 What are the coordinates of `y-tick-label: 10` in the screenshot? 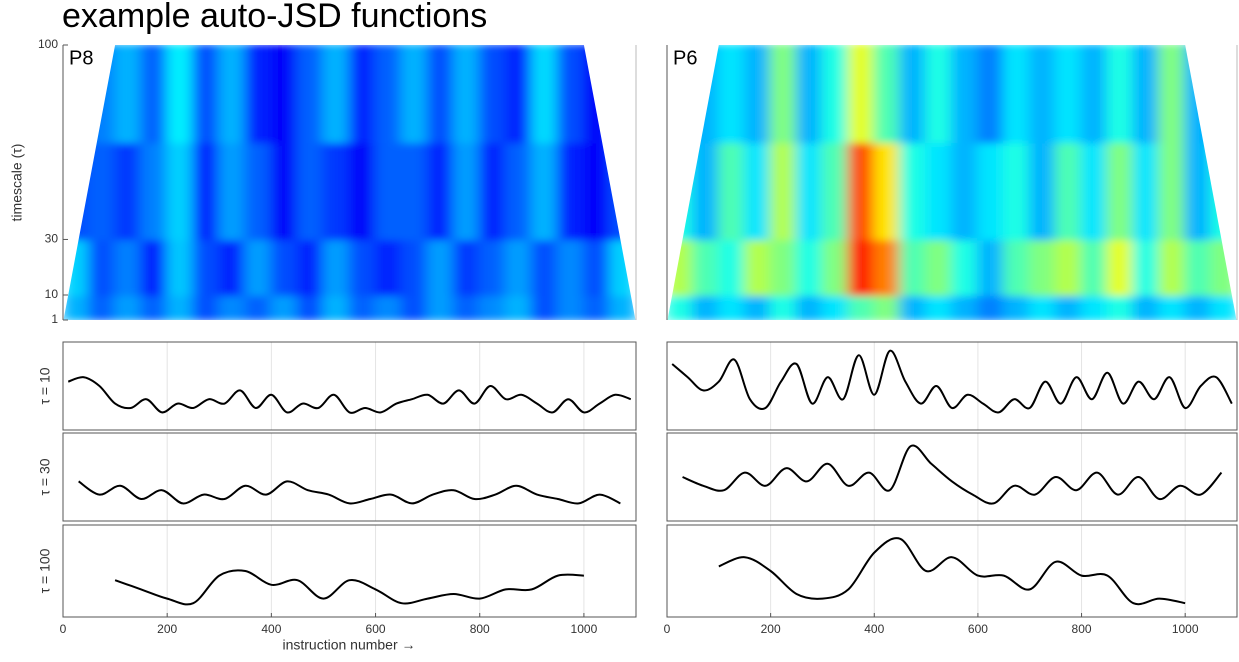 It's located at (52, 294).